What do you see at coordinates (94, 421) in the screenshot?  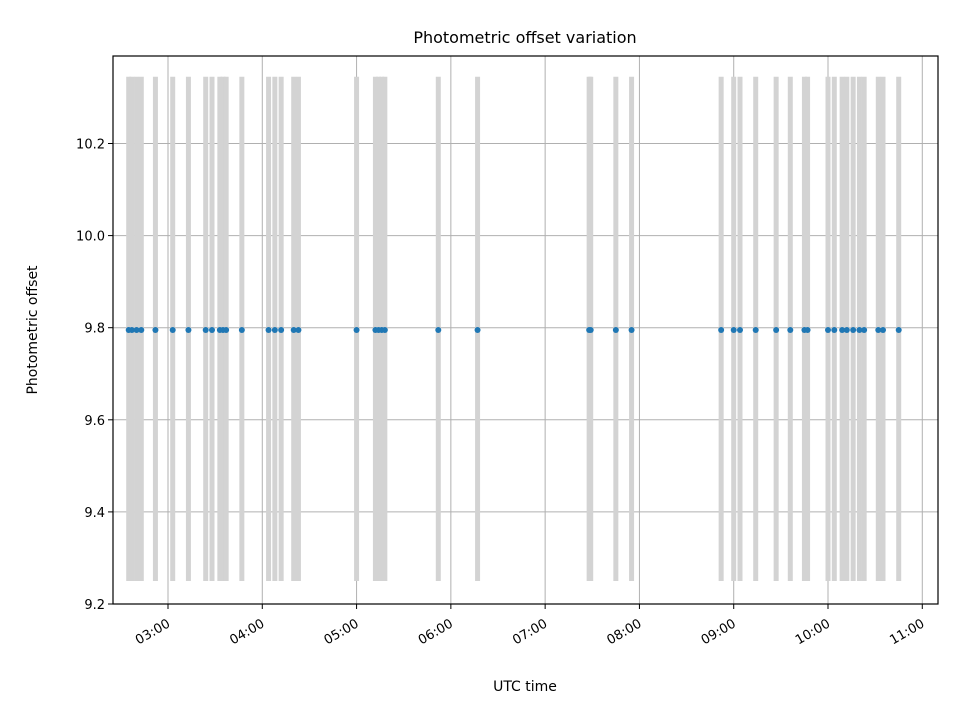 I see `y-tick-label: 9.6` at bounding box center [94, 421].